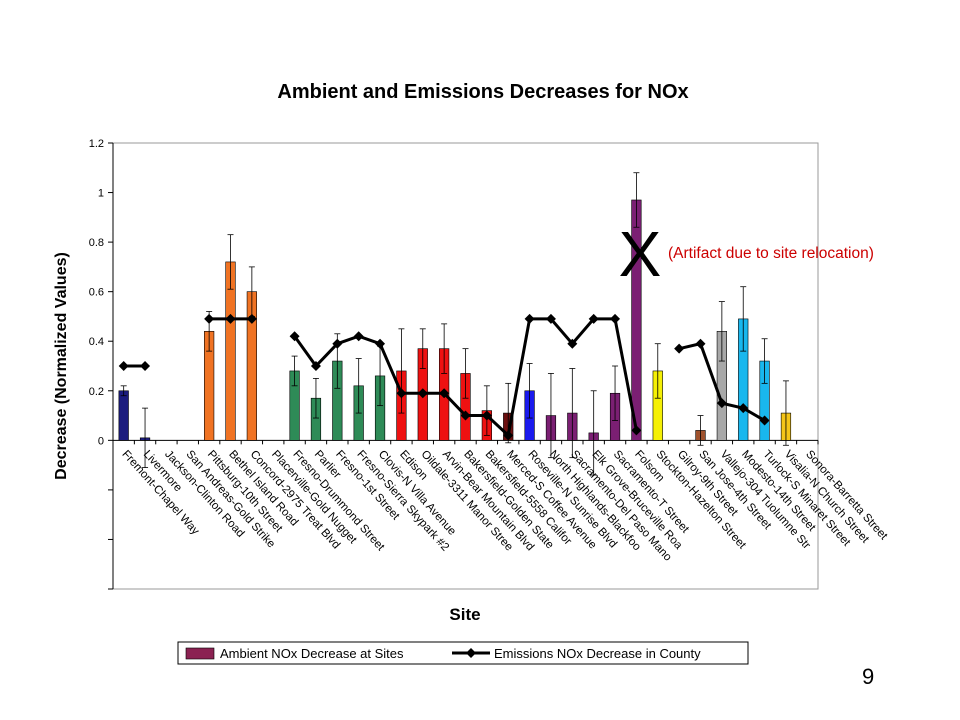  Describe the element at coordinates (471, 653) in the screenshot. I see `legend-swatch-marker` at that location.